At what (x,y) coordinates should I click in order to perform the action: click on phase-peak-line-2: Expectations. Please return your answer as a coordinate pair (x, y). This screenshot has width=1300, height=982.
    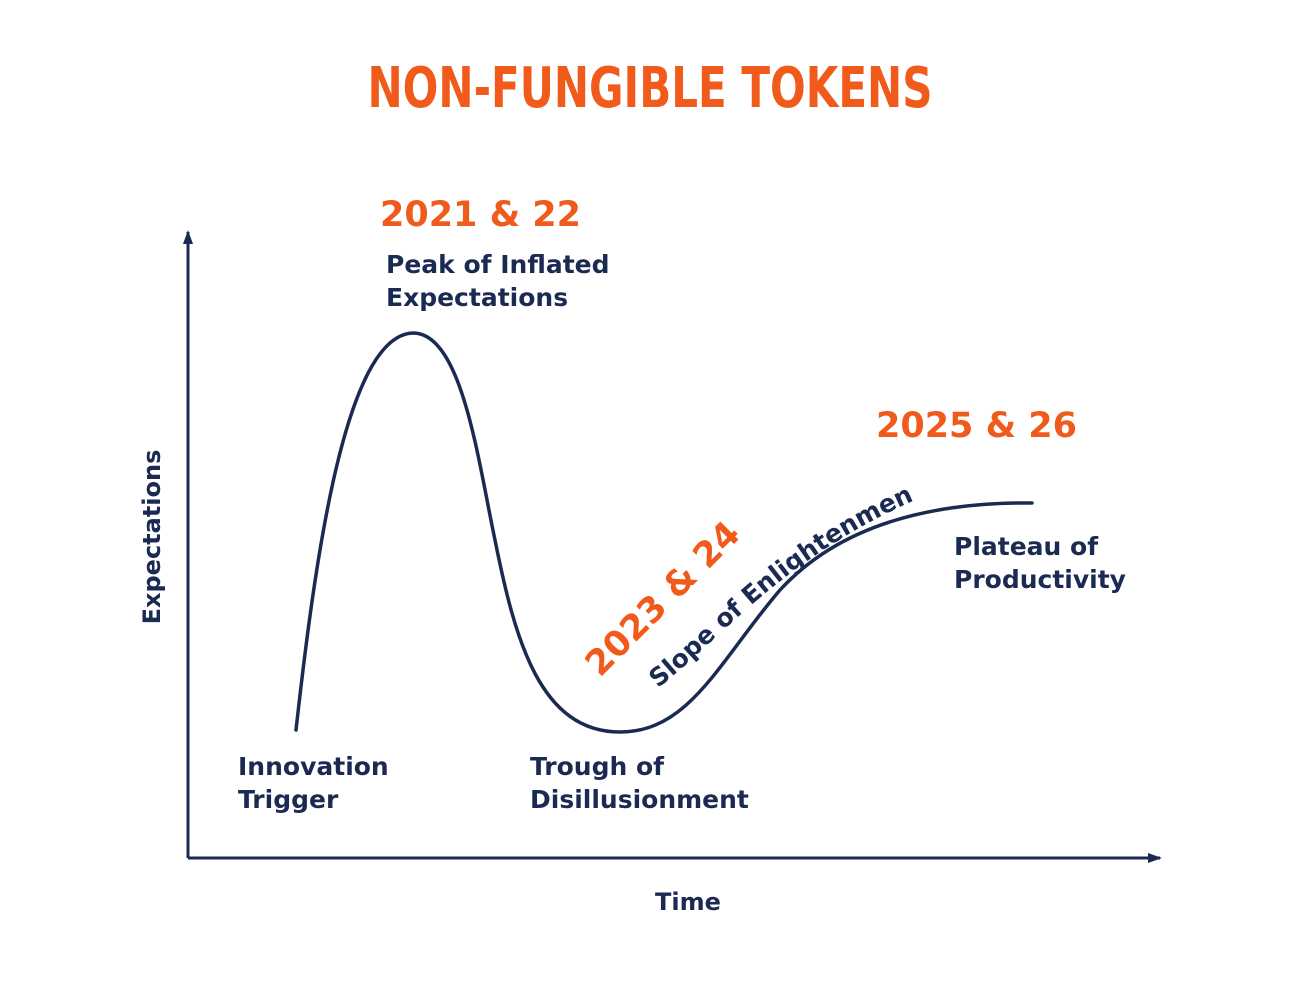
    Looking at the image, I should click on (477, 297).